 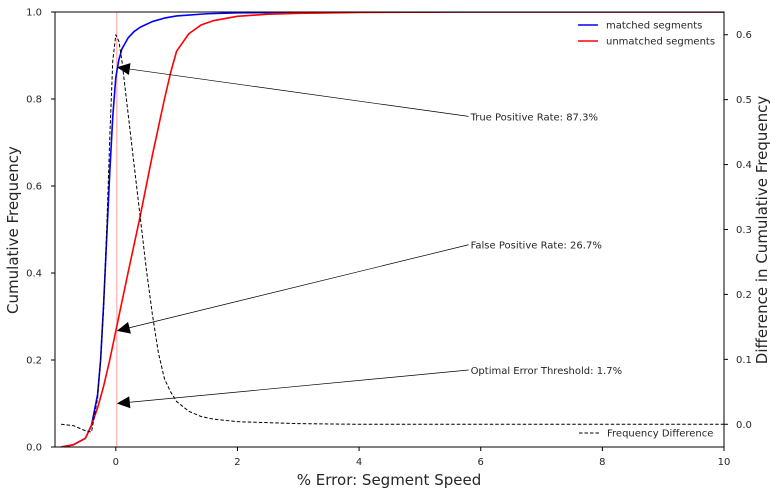 What do you see at coordinates (34, 13) in the screenshot?
I see `y-tick-label: 1.0` at bounding box center [34, 13].